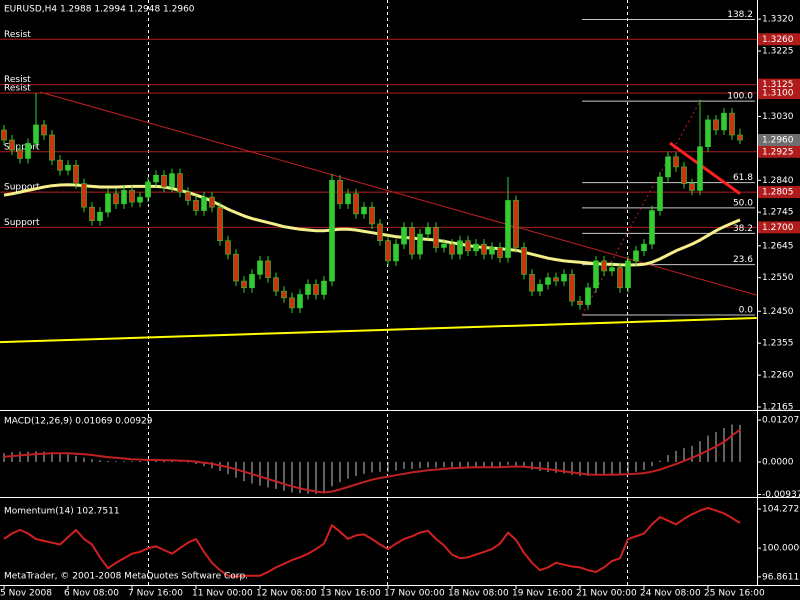 The height and width of the screenshot is (600, 800). Describe the element at coordinates (778, 117) in the screenshot. I see `y-tick-label: 1.3030` at that location.